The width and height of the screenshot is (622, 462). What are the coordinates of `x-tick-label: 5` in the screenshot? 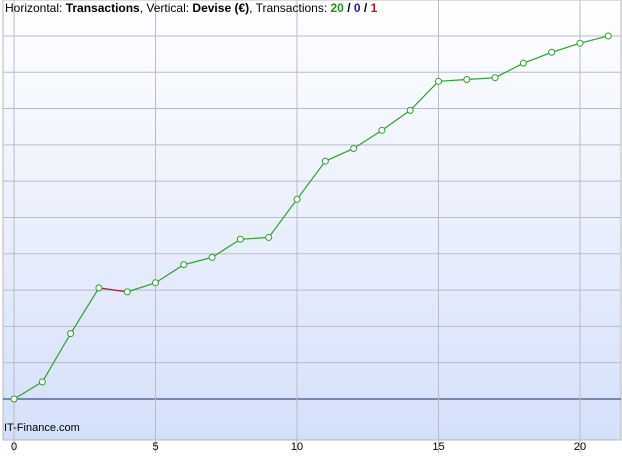 It's located at (155, 447).